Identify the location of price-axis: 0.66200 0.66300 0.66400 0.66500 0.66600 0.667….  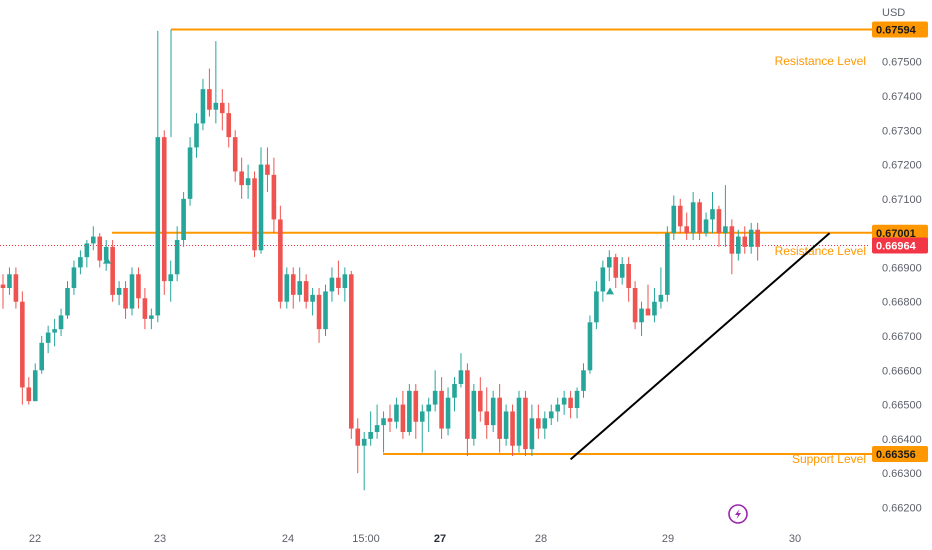
(900, 267).